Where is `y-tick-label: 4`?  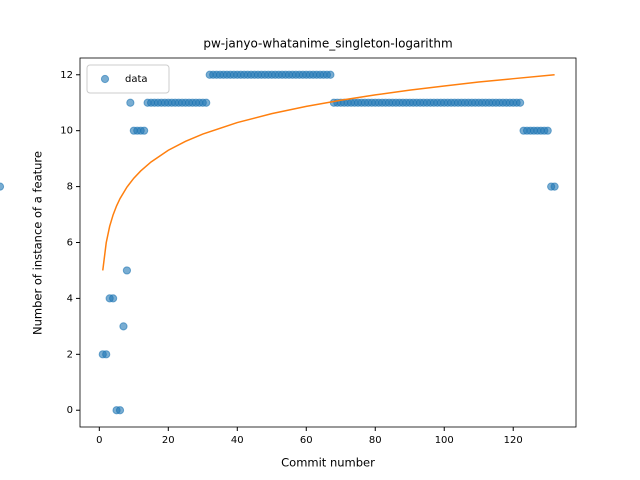 y-tick-label: 4 is located at coordinates (70, 298).